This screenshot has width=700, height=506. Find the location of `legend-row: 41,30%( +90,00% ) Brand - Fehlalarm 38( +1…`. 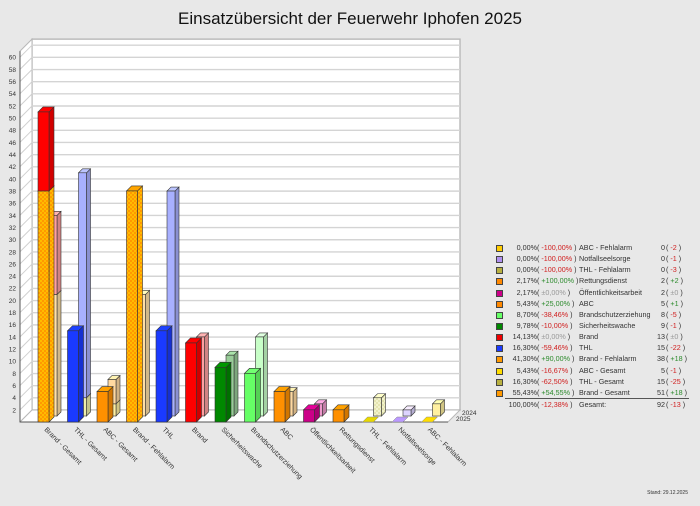

legend-row: 41,30%( +90,00% ) Brand - Fehlalarm 38( +1… is located at coordinates (593, 358).